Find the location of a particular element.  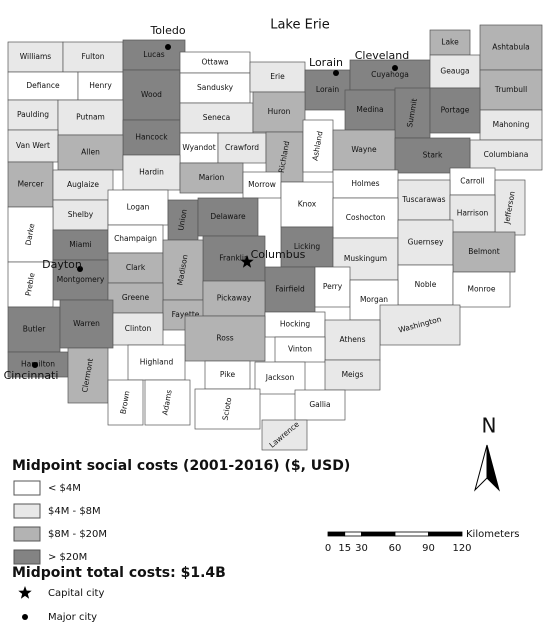

scale-tick-label: 30 is located at coordinates (361, 548).